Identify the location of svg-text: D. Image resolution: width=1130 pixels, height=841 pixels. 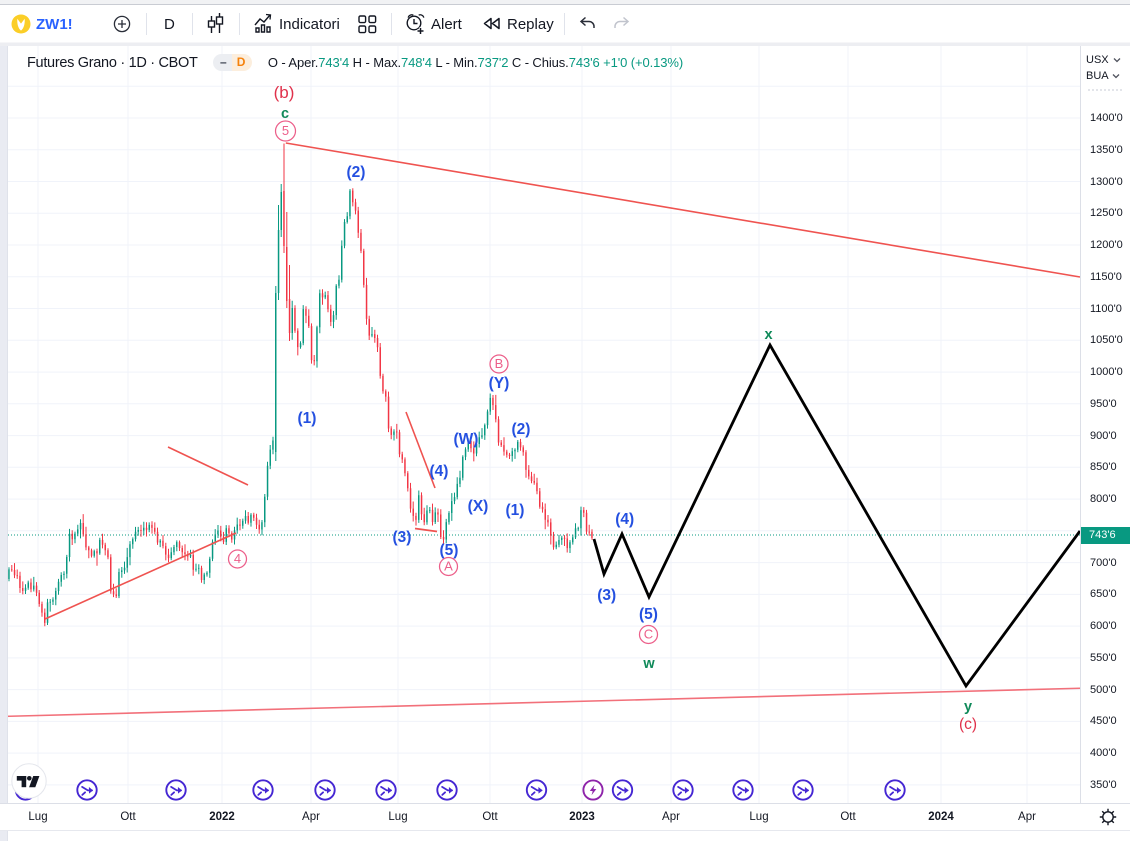
(169, 24).